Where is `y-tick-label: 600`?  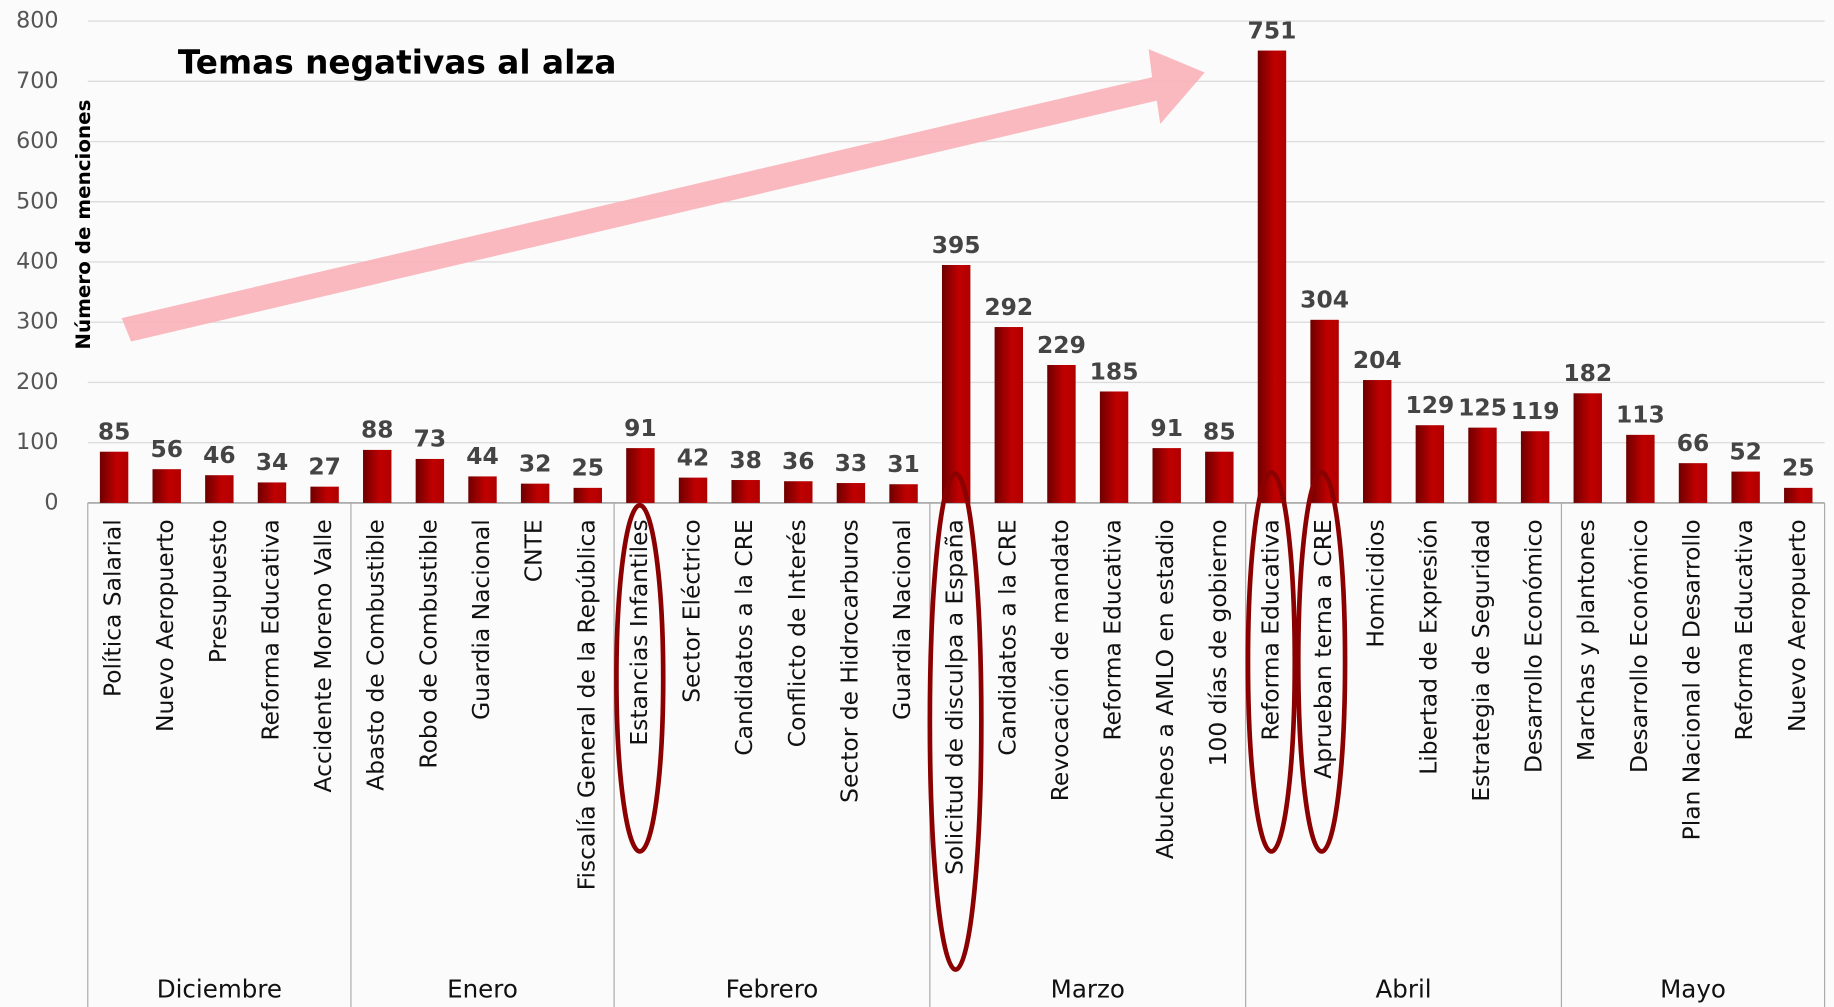
y-tick-label: 600 is located at coordinates (37, 141).